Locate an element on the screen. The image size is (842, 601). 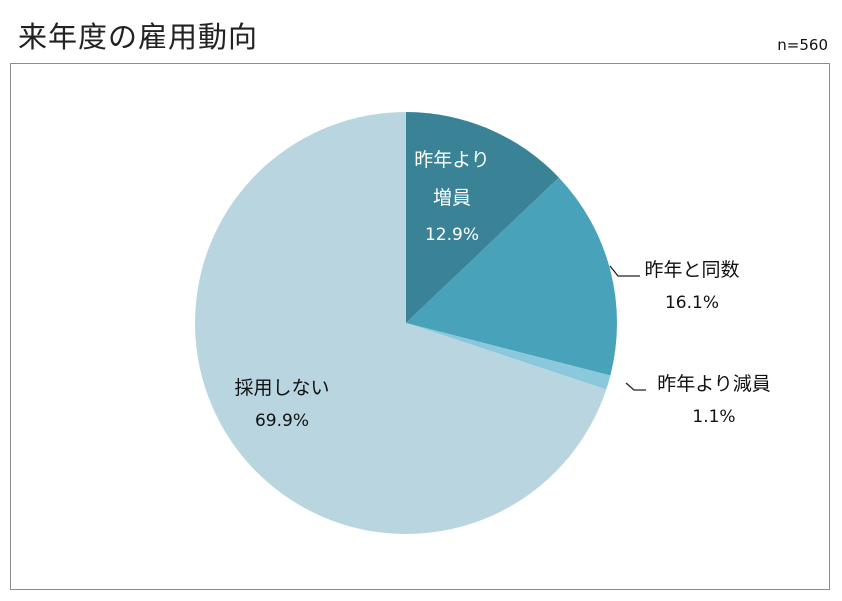
slice-label-1-line-1: 昨年より is located at coordinates (452, 160).